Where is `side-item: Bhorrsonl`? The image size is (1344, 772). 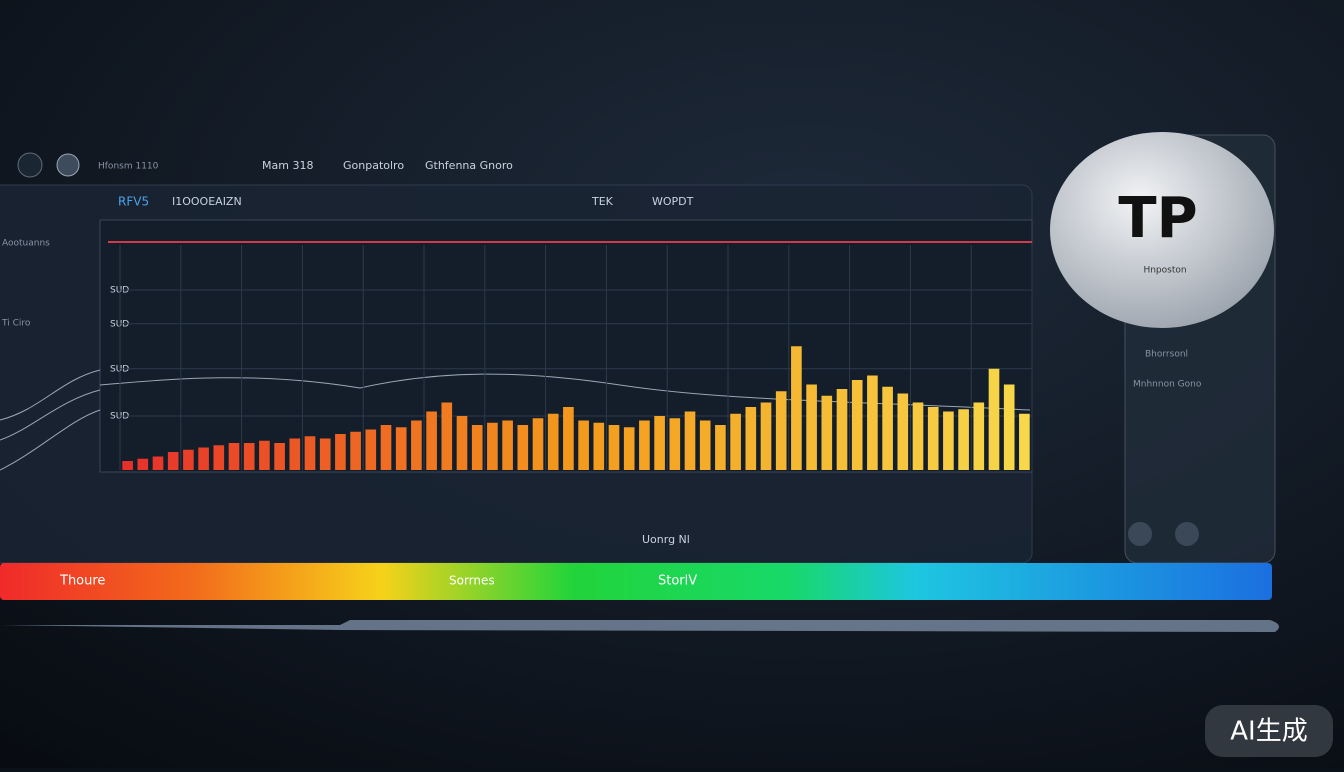
side-item: Bhorrsonl is located at coordinates (1166, 355).